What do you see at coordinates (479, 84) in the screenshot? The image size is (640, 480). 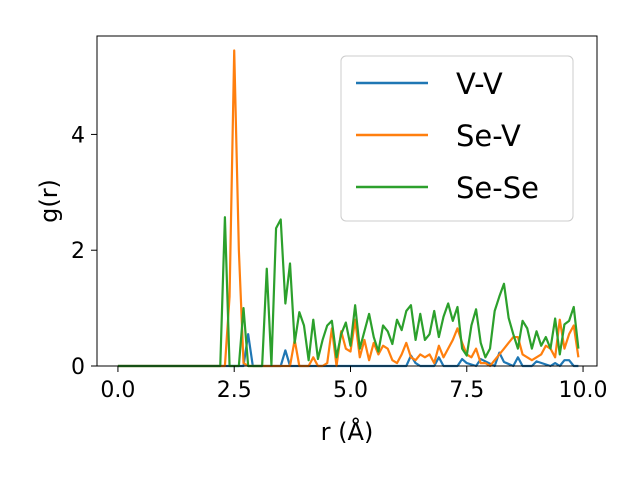 I see `legend-label-v-v: V-V` at bounding box center [479, 84].